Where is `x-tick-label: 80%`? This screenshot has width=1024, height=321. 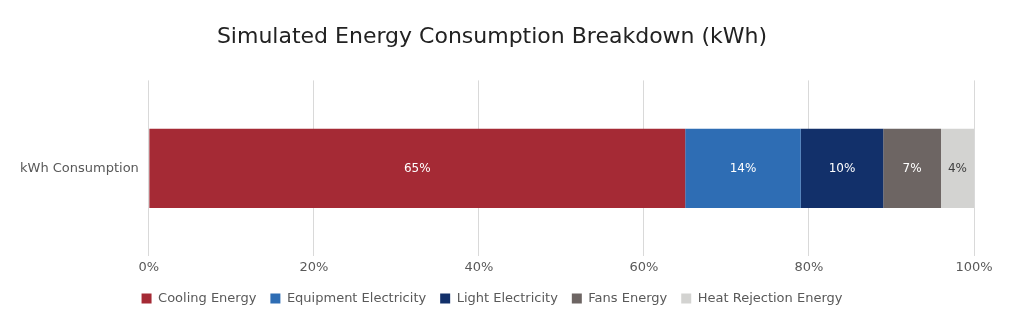 x-tick-label: 80% is located at coordinates (809, 266).